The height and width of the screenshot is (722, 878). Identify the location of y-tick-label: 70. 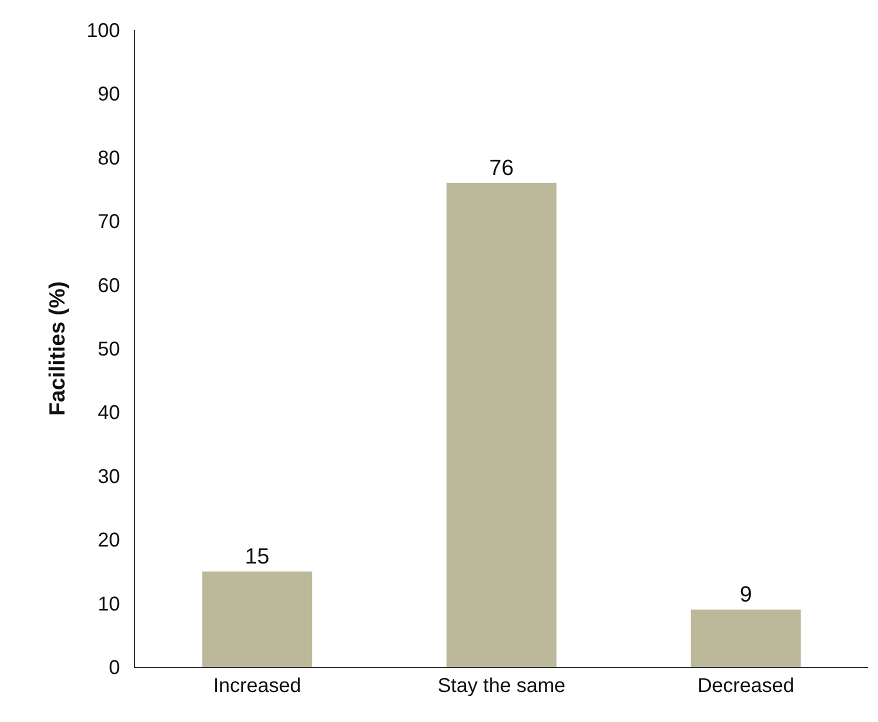
(109, 222).